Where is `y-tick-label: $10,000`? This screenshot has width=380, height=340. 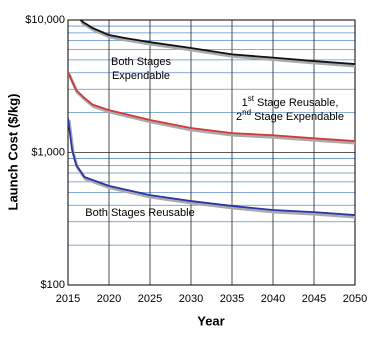 y-tick-label: $10,000 is located at coordinates (45, 20).